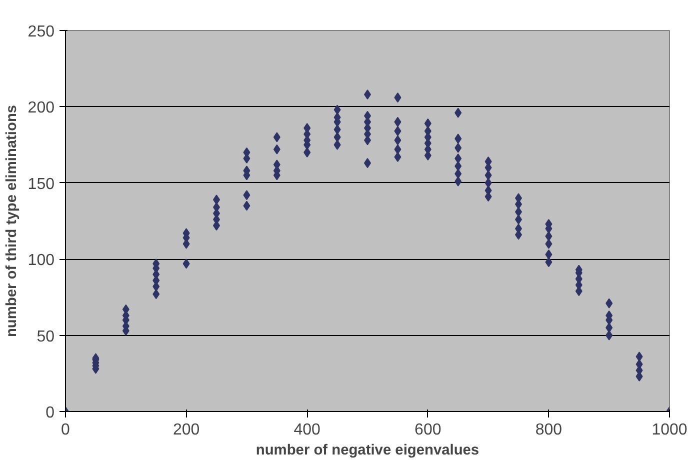  Describe the element at coordinates (41, 184) in the screenshot. I see `y-tick-label: 150` at that location.